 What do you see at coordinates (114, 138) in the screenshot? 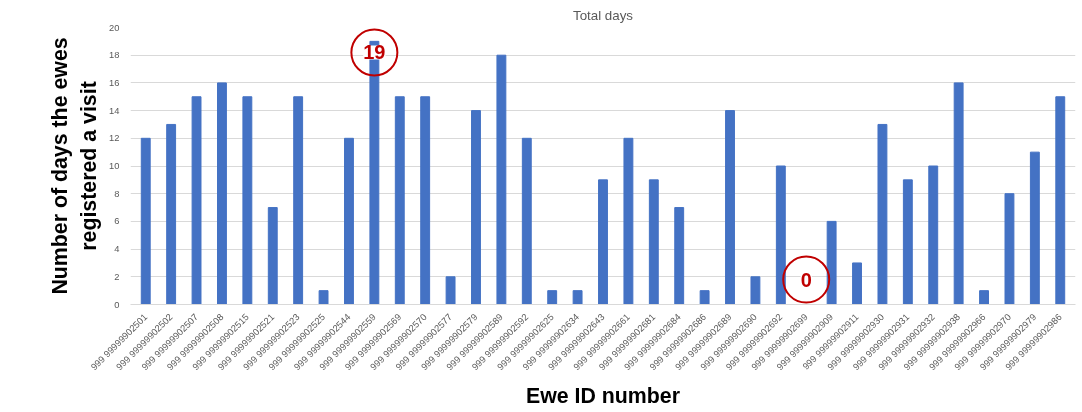
I see `y-tick-label: 12` at bounding box center [114, 138].